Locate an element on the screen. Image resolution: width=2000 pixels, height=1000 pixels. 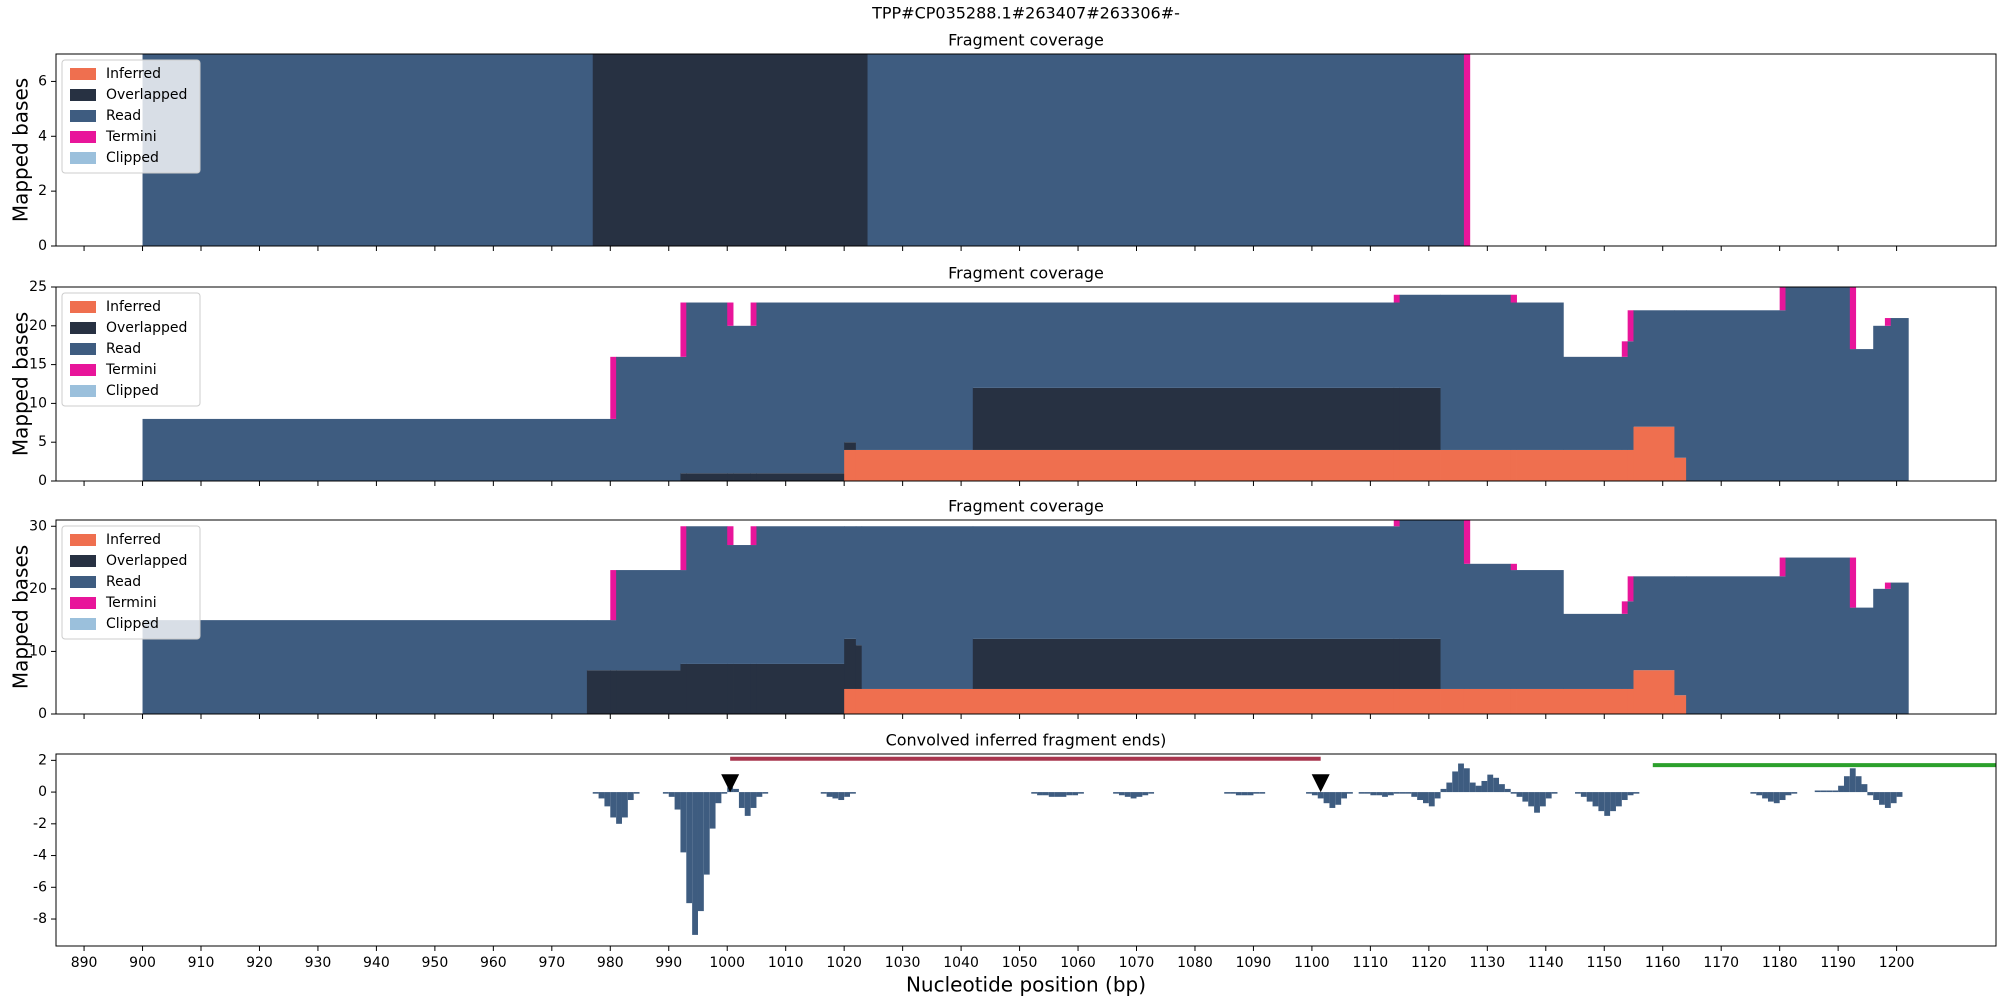
y-tick-label: -8 is located at coordinates (40, 919).